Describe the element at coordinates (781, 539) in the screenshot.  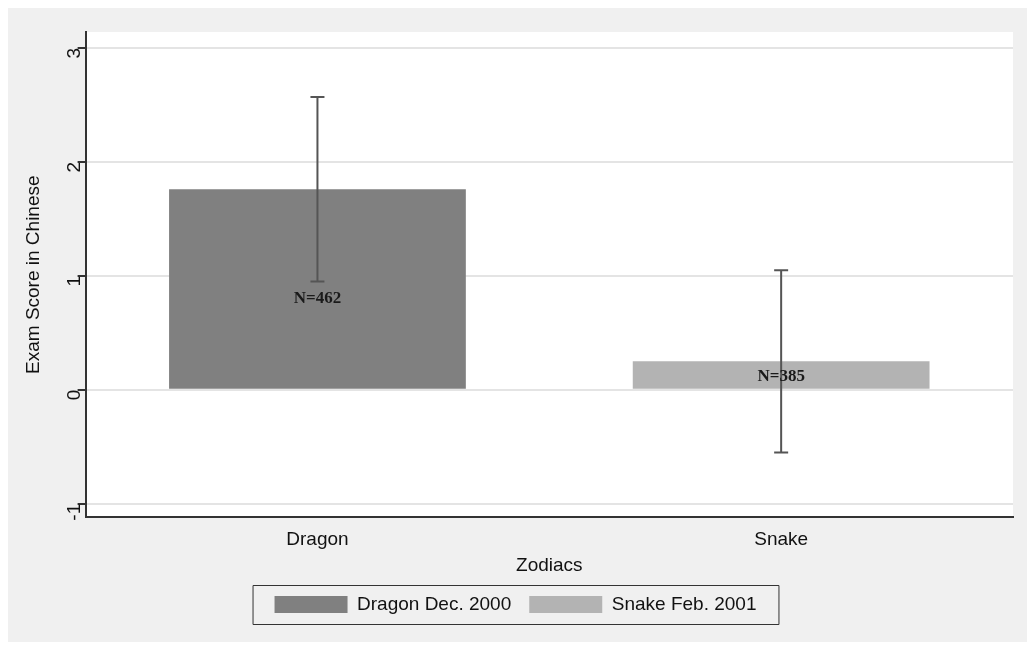
I see `x-tick-label: Snake` at that location.